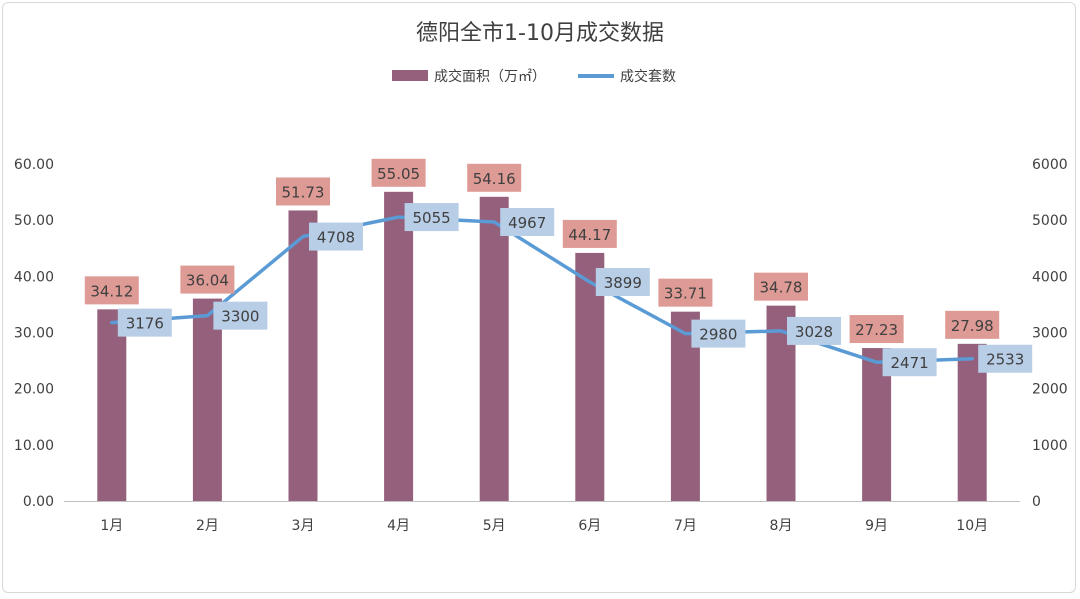 Image resolution: width=1080 pixels, height=599 pixels. Describe the element at coordinates (490, 76) in the screenshot. I see `legend-bar-label: 成交面积（万㎡）` at that location.